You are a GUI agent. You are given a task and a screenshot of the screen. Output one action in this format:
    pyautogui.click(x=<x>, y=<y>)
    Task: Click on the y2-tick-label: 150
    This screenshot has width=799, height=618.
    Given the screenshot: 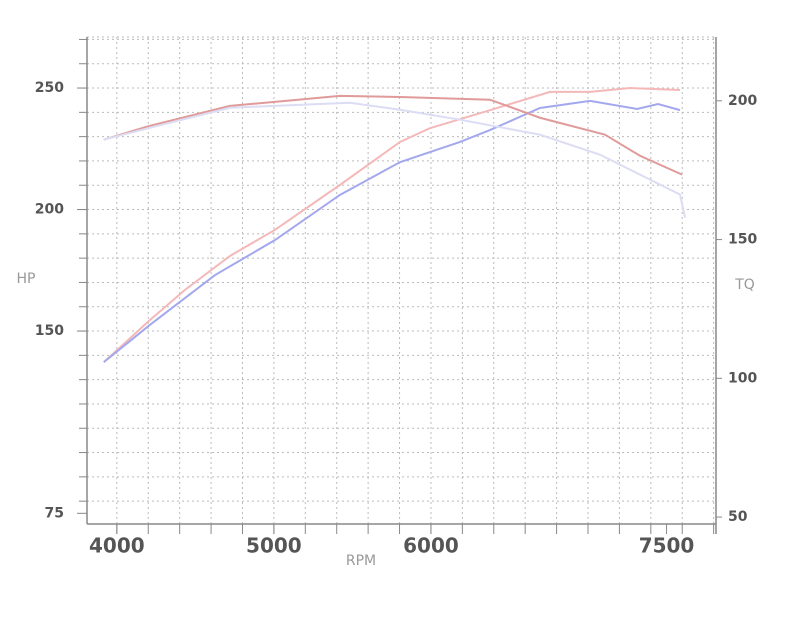 What is the action you would take?
    pyautogui.click(x=742, y=240)
    